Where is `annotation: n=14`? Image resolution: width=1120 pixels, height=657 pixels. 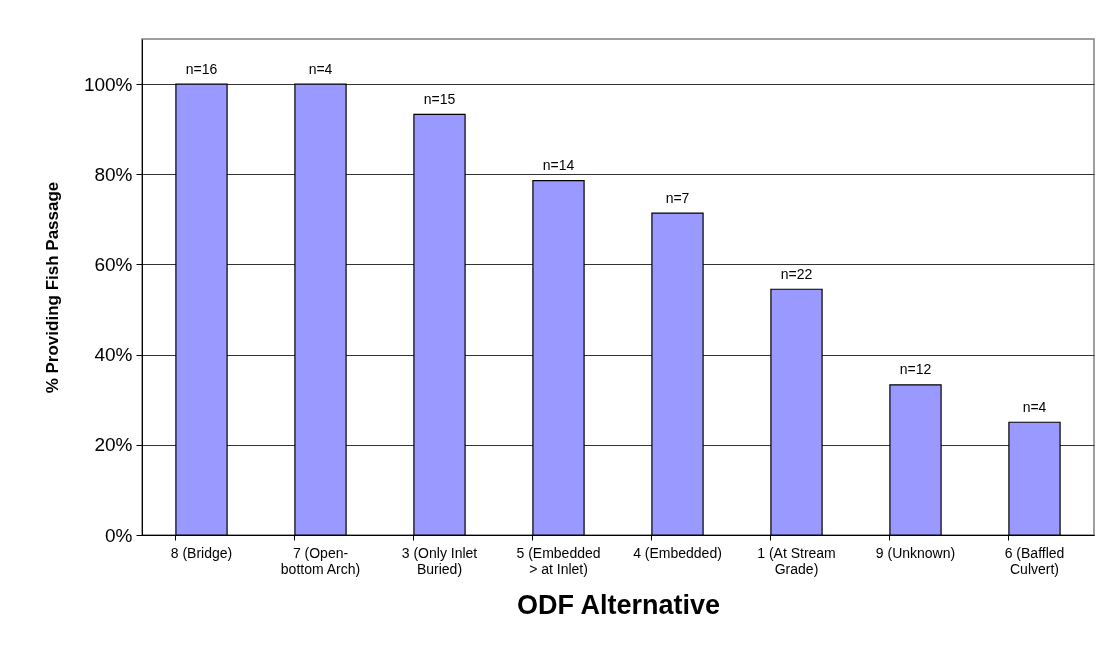 annotation: n=14 is located at coordinates (558, 165).